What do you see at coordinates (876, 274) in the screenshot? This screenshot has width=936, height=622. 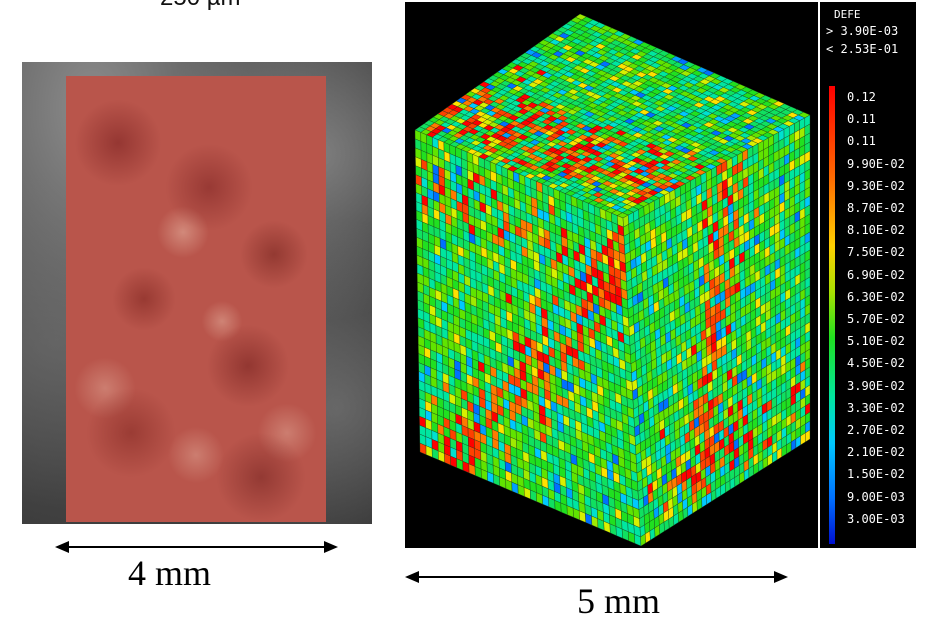 I see `legend-tick-label: 6.90E-02` at bounding box center [876, 274].